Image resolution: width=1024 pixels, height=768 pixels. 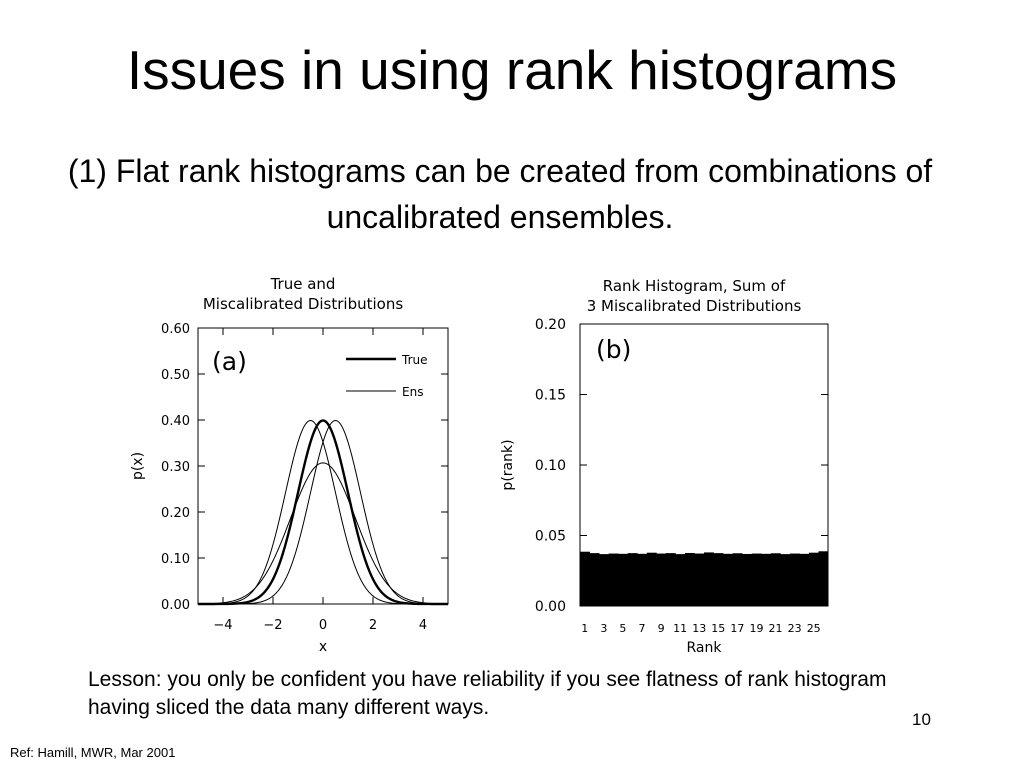 I want to click on chart-a-ytick-label: 0.20, so click(x=175, y=513).